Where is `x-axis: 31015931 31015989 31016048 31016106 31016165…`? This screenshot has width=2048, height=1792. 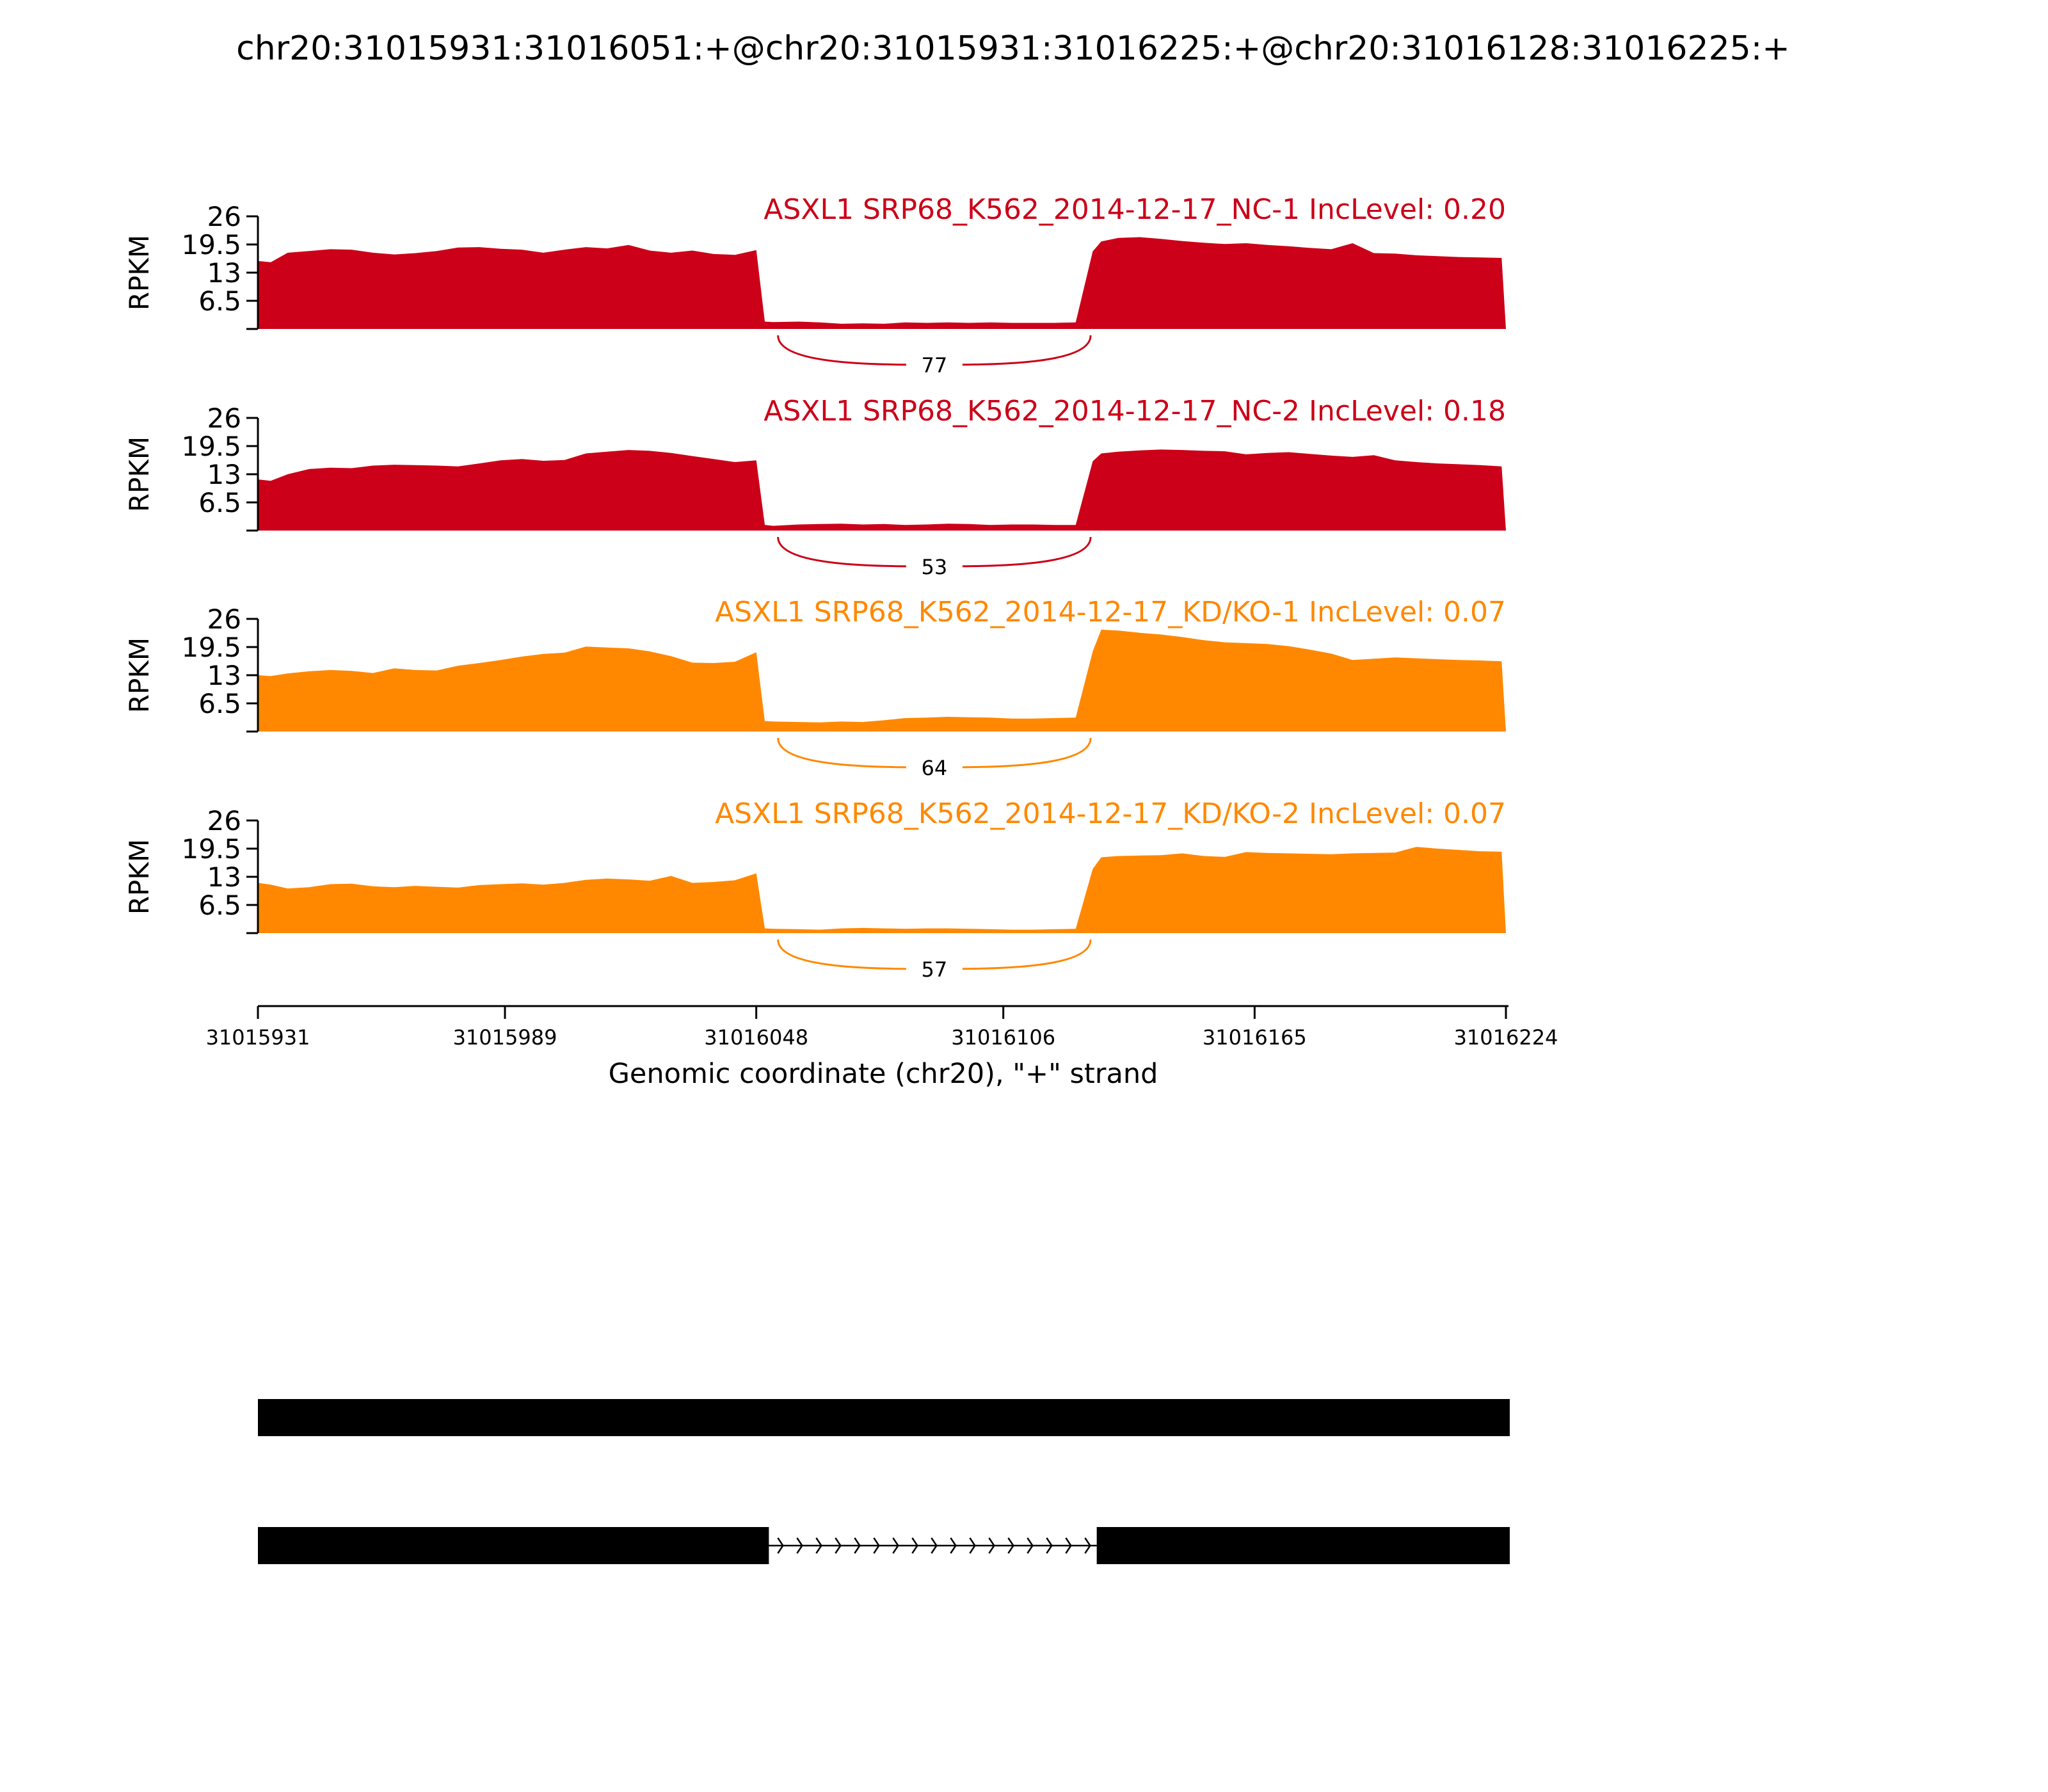 x-axis: 31015931 31015989 31016048 31016106 31016165… is located at coordinates (882, 1027).